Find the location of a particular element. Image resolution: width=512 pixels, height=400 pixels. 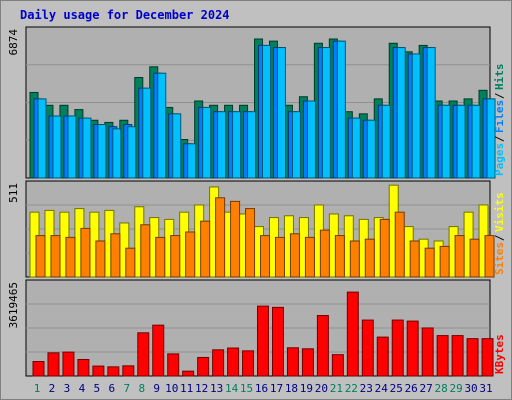

y-max-label: 511 is located at coordinates (13, 193).